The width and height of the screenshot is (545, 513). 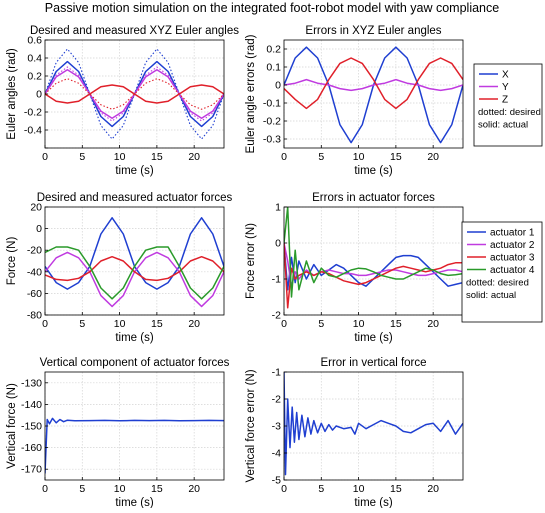 I want to click on y-tick-label: -0.4, so click(x=33, y=131).